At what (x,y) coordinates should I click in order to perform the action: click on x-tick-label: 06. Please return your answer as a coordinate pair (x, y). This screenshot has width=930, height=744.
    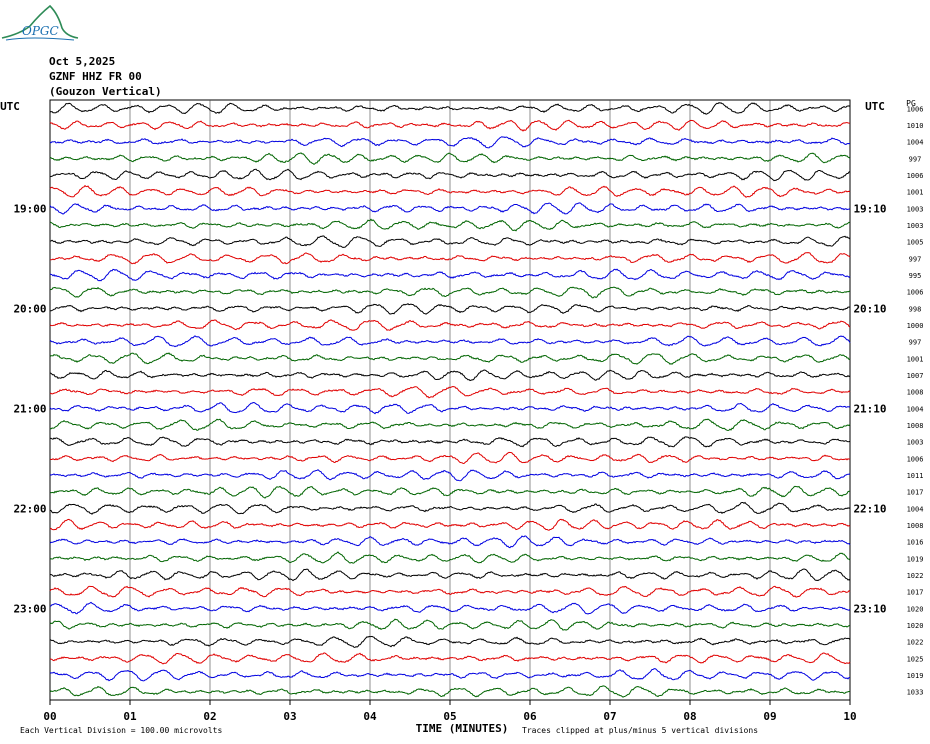
    Looking at the image, I should click on (530, 716).